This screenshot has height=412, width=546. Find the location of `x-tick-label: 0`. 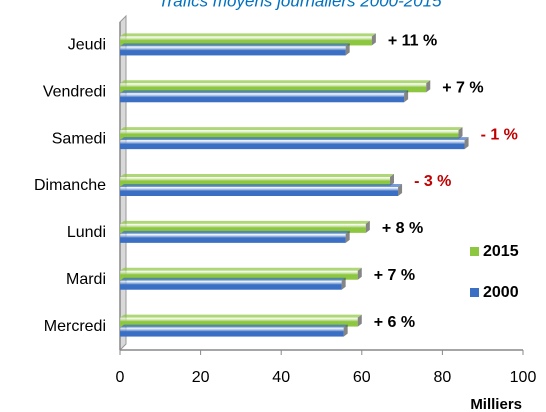

x-tick-label: 0 is located at coordinates (120, 377).